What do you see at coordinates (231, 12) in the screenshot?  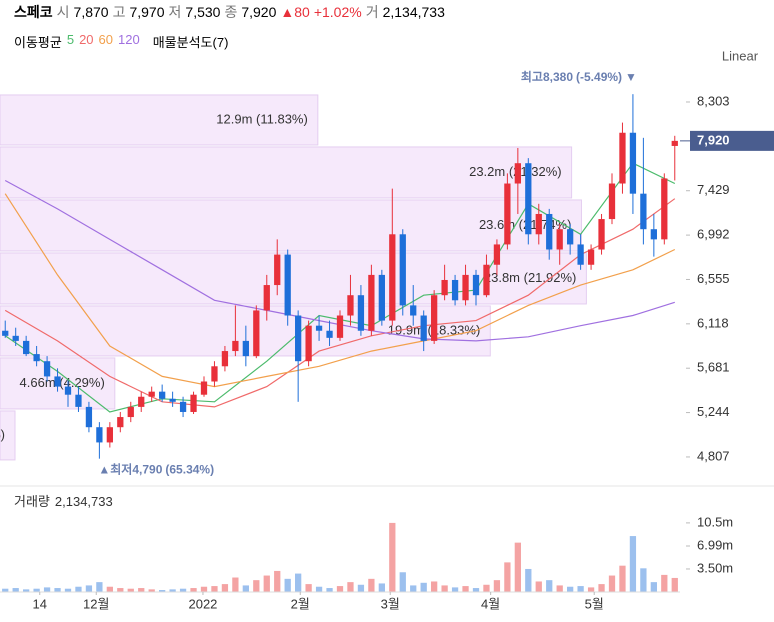 I see `quote-label: 종` at bounding box center [231, 12].